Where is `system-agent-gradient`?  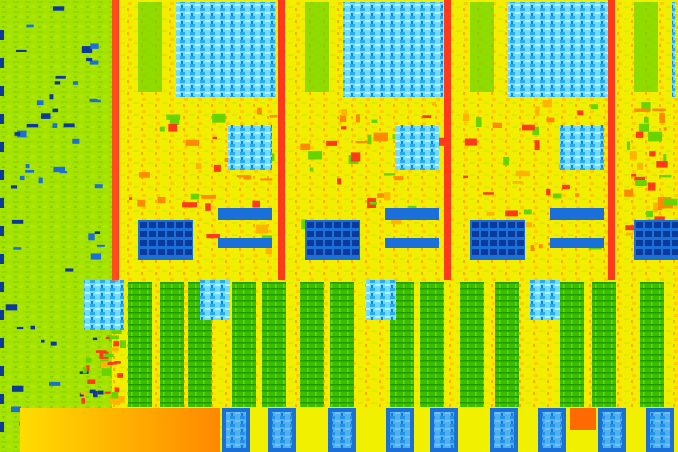 system-agent-gradient is located at coordinates (120, 430).